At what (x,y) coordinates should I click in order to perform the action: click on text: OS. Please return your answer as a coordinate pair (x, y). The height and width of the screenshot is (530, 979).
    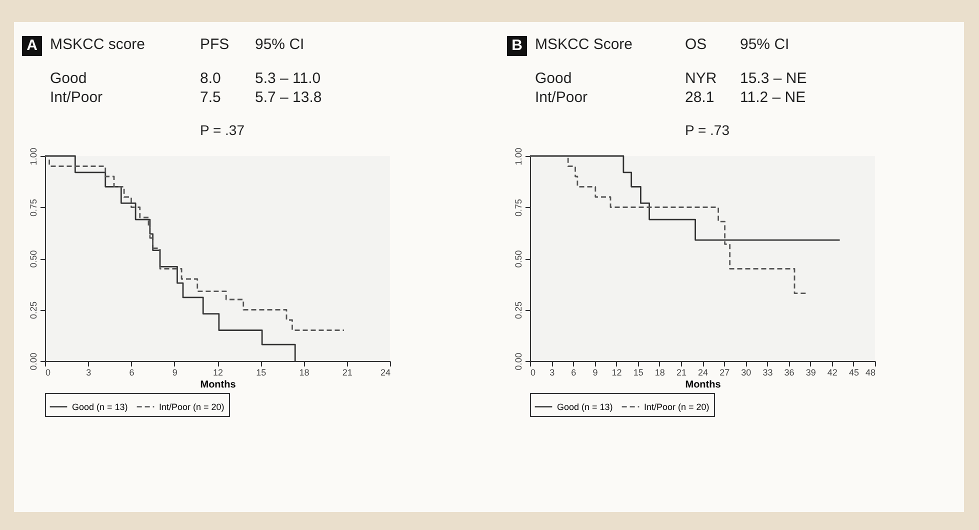
    Looking at the image, I should click on (696, 45).